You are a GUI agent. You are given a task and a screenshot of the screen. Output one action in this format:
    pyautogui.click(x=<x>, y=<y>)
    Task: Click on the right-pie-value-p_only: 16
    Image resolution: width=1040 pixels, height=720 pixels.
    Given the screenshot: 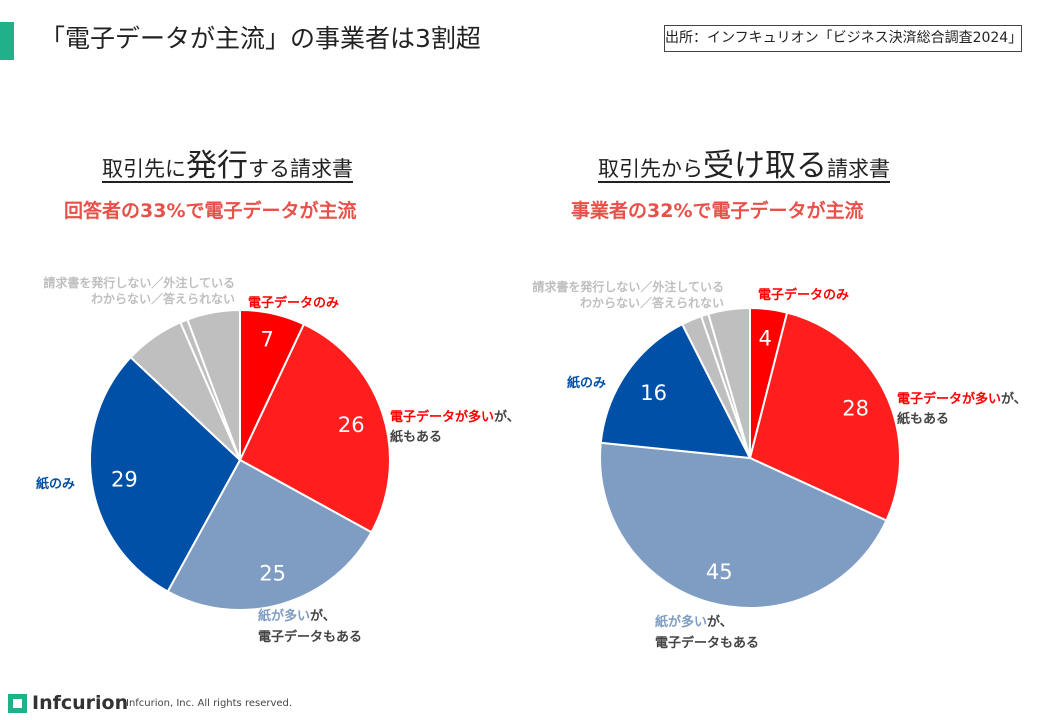 What is the action you would take?
    pyautogui.click(x=653, y=393)
    